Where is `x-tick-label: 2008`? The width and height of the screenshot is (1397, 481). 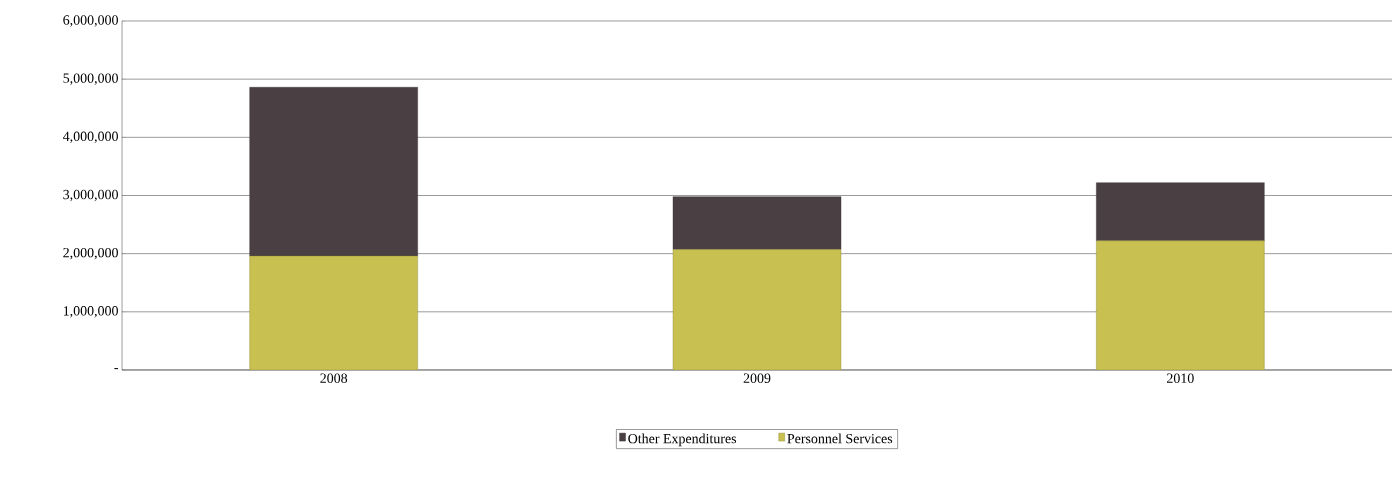
x-tick-label: 2008 is located at coordinates (334, 378).